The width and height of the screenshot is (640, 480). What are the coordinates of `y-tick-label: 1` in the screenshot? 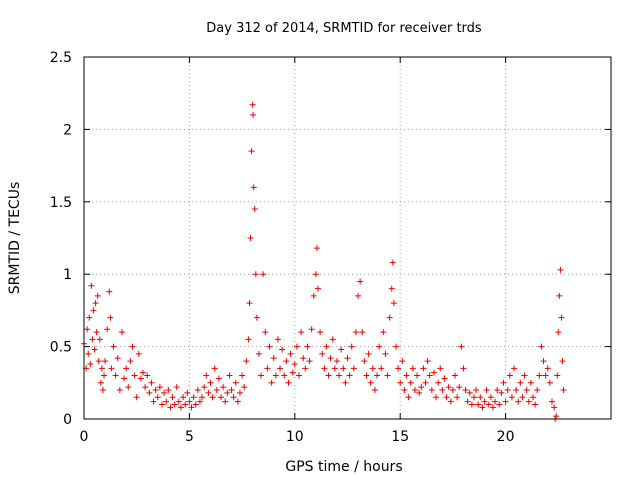 It's located at (67, 275).